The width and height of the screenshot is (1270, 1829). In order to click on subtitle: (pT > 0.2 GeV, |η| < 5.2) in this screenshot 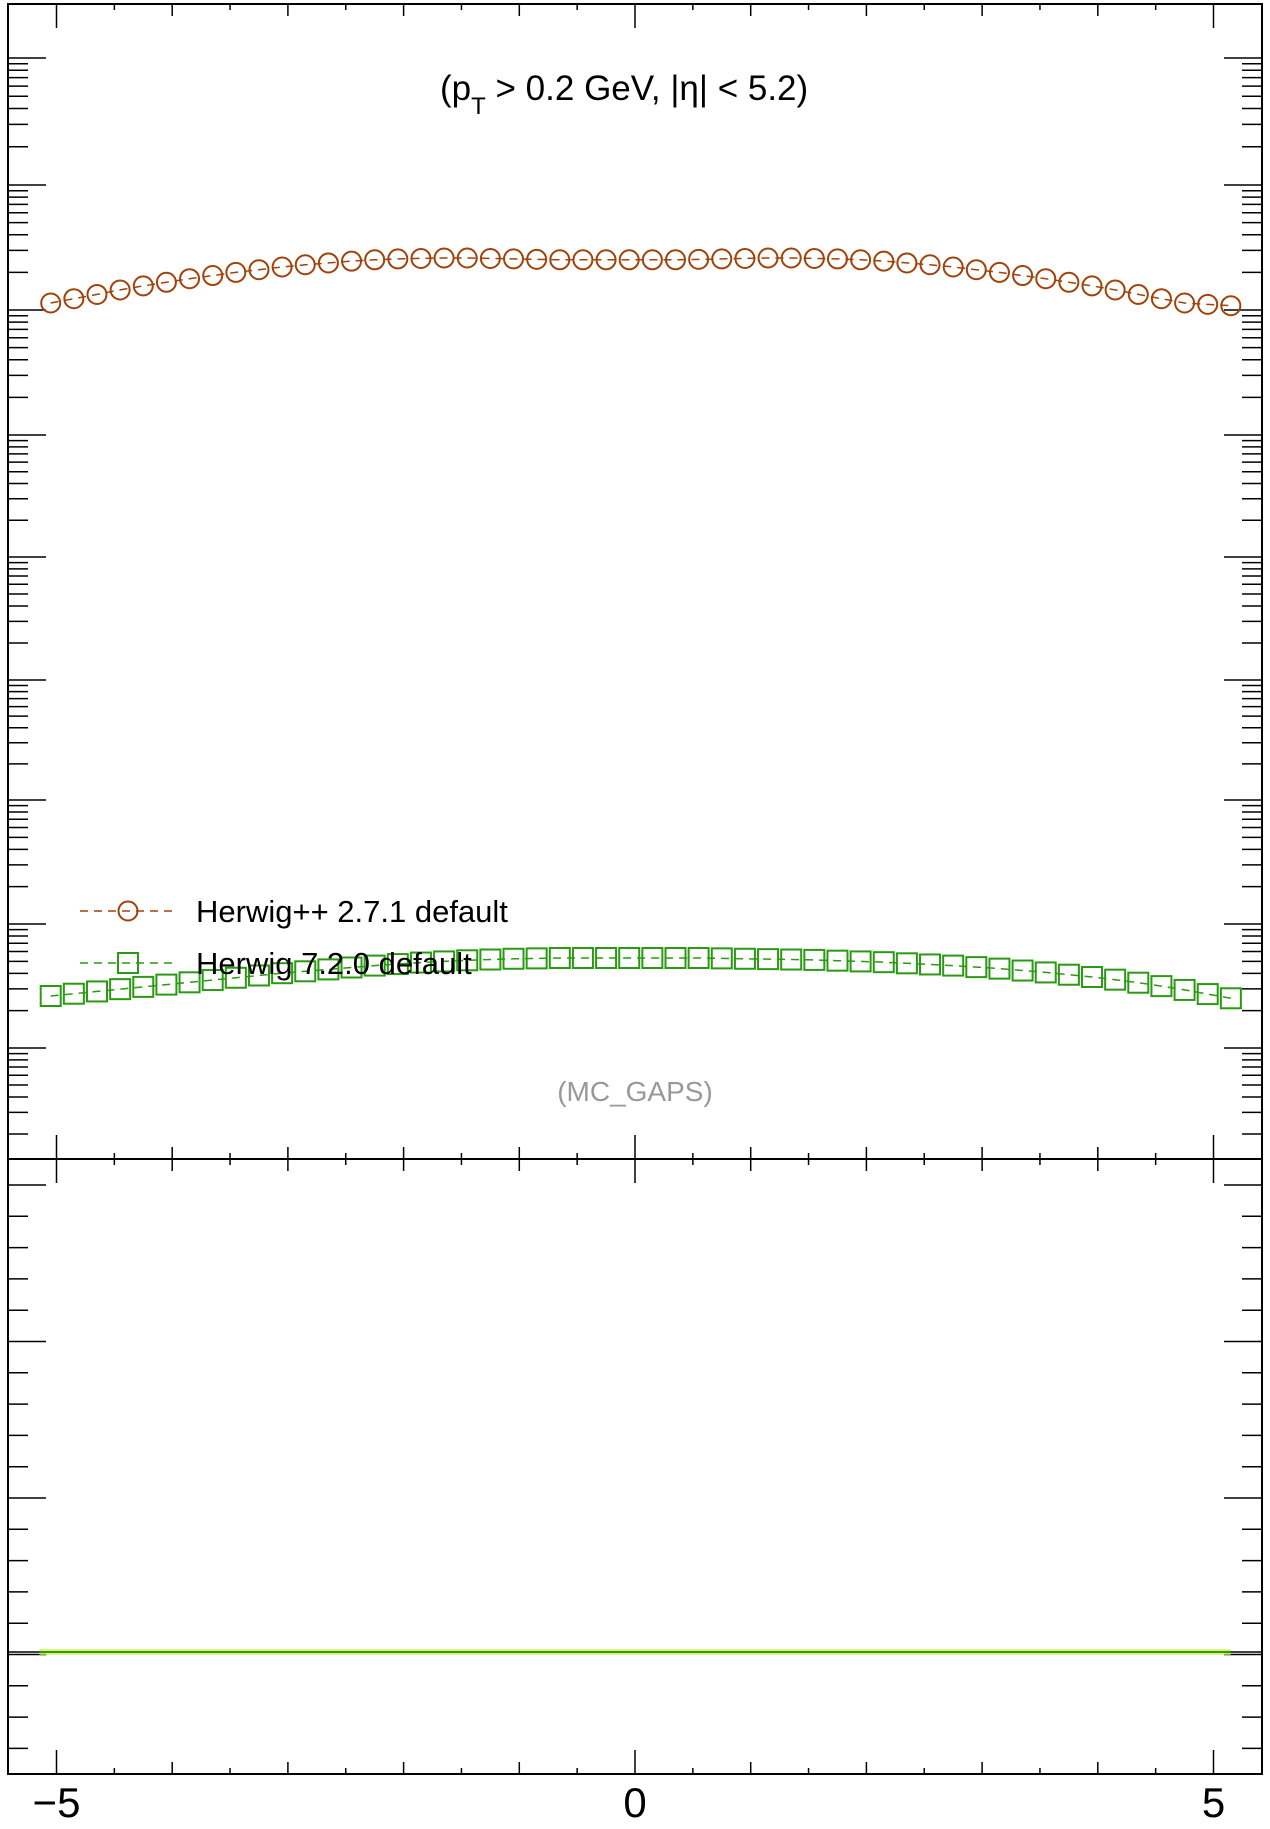, I will do `click(624, 94)`.